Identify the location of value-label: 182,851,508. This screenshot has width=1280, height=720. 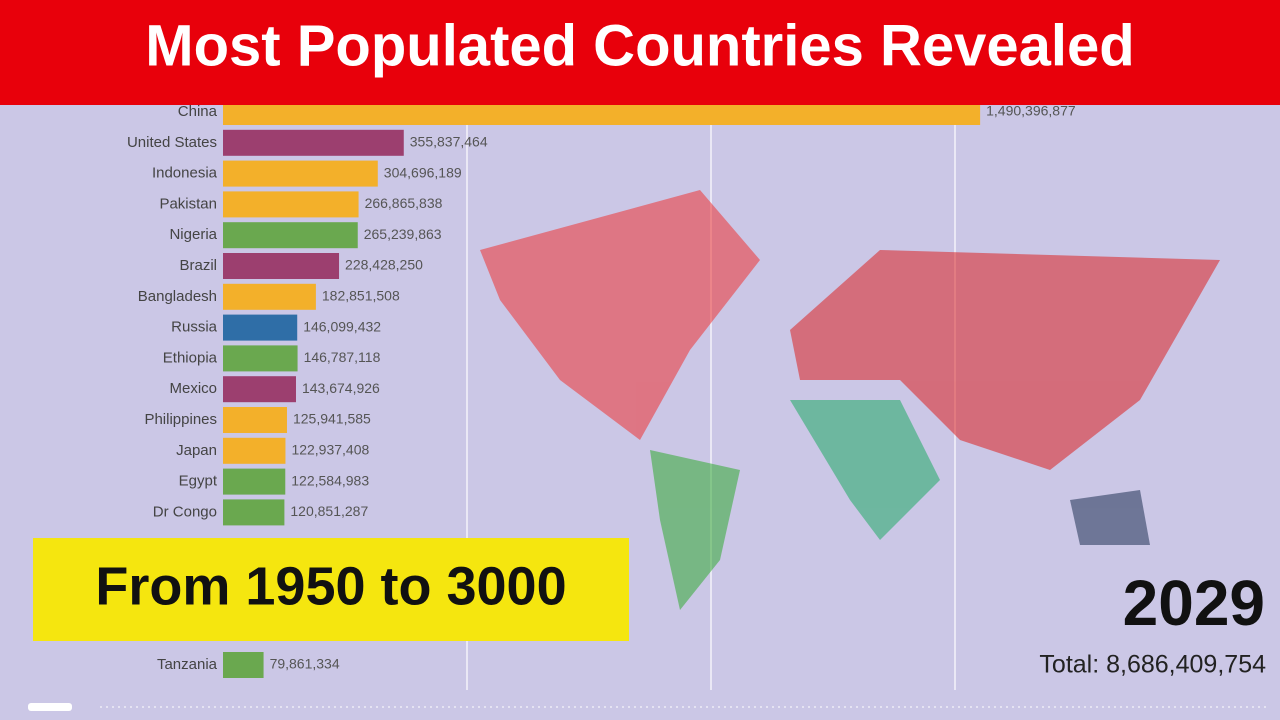
(361, 296).